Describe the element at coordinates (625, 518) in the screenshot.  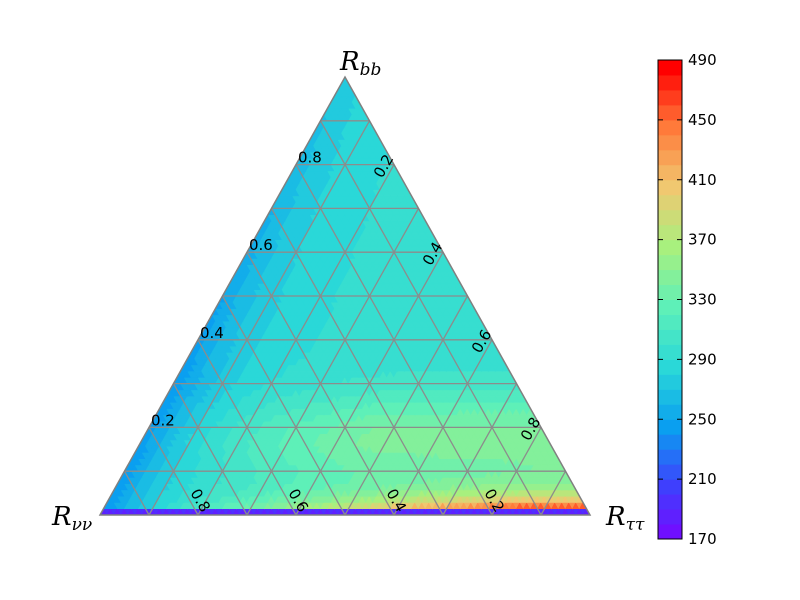
I see `corner-label-right: Rττ` at that location.